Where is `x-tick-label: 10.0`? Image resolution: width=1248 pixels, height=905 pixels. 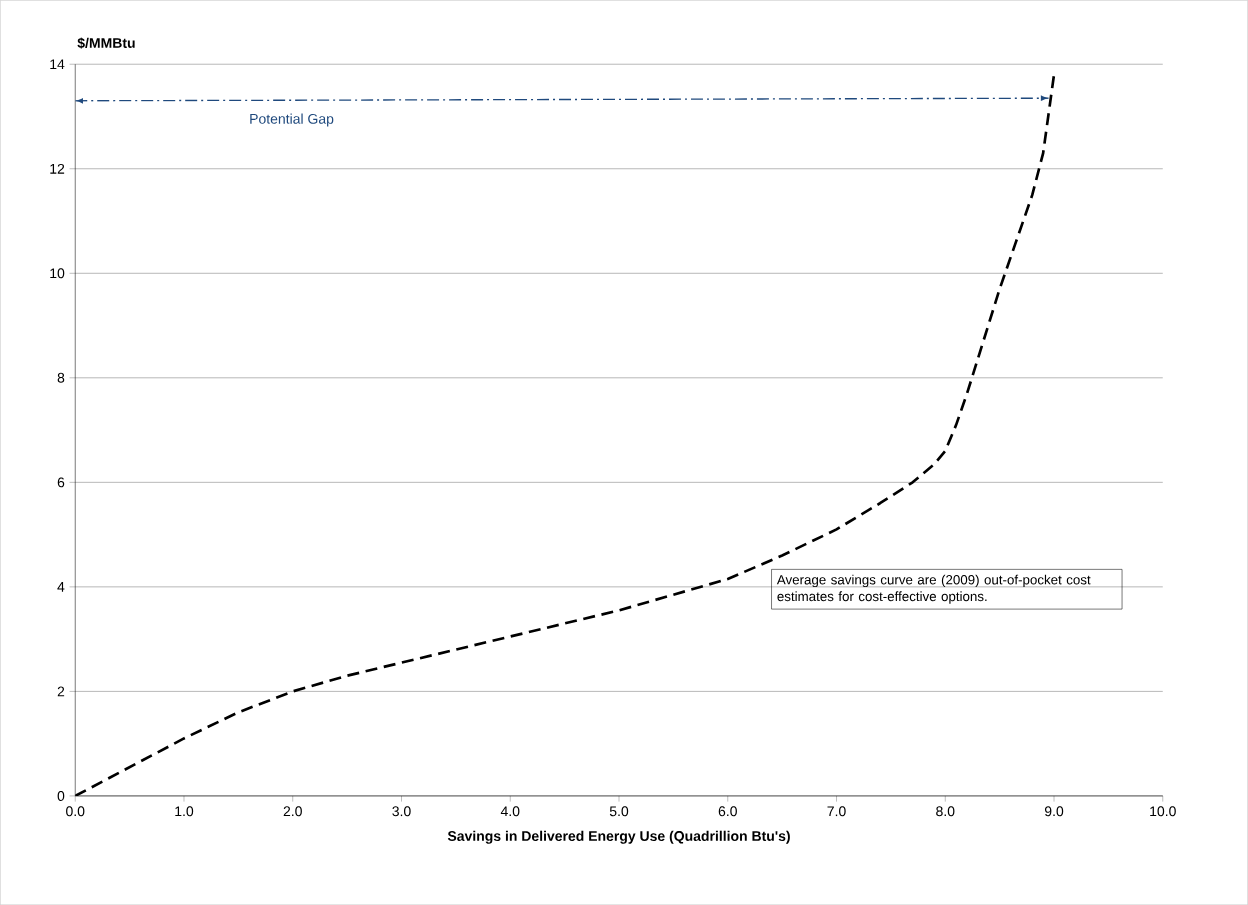 x-tick-label: 10.0 is located at coordinates (1163, 811).